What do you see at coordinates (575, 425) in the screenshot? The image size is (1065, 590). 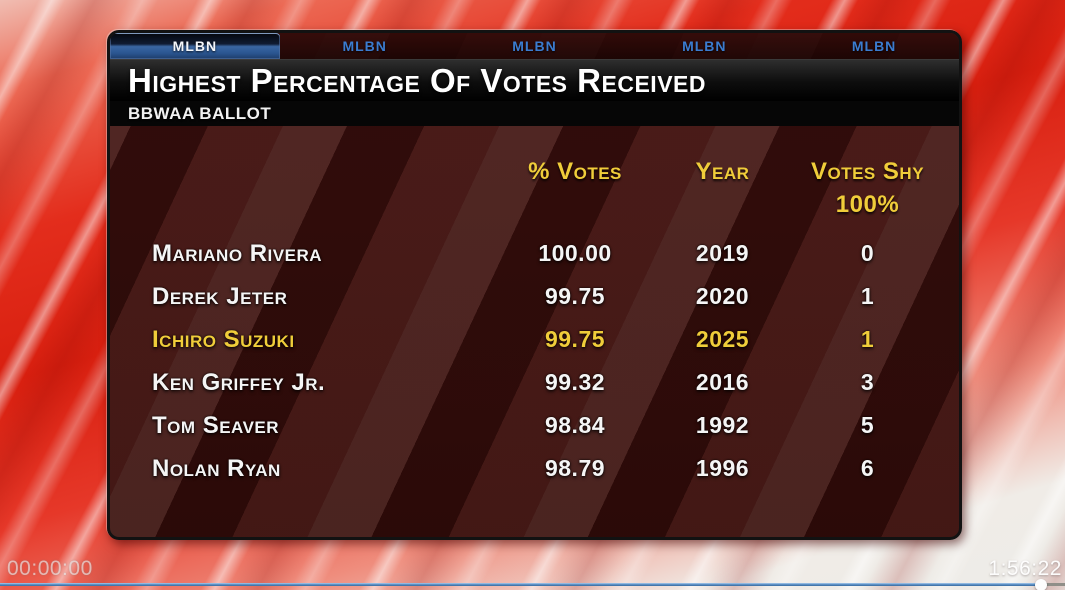 I see `pct-votes-value: 98.84` at bounding box center [575, 425].